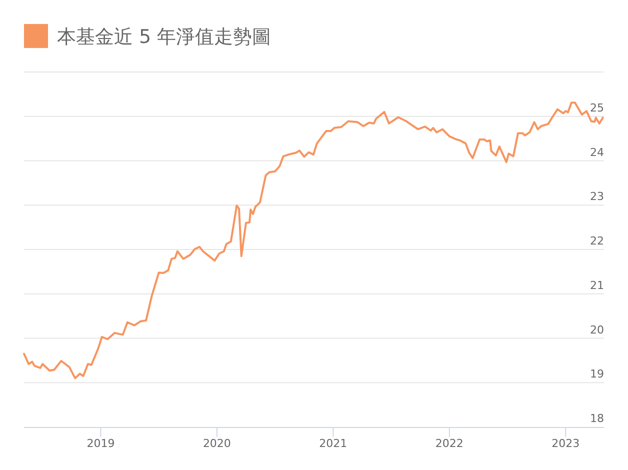 This screenshot has width=628, height=470. Describe the element at coordinates (597, 197) in the screenshot. I see `y-tick-label: 23` at that location.